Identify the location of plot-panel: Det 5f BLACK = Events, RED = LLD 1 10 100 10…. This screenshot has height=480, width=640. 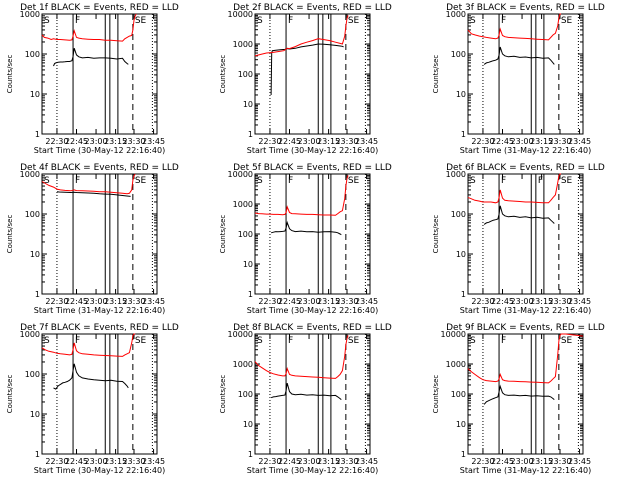
(305, 239).